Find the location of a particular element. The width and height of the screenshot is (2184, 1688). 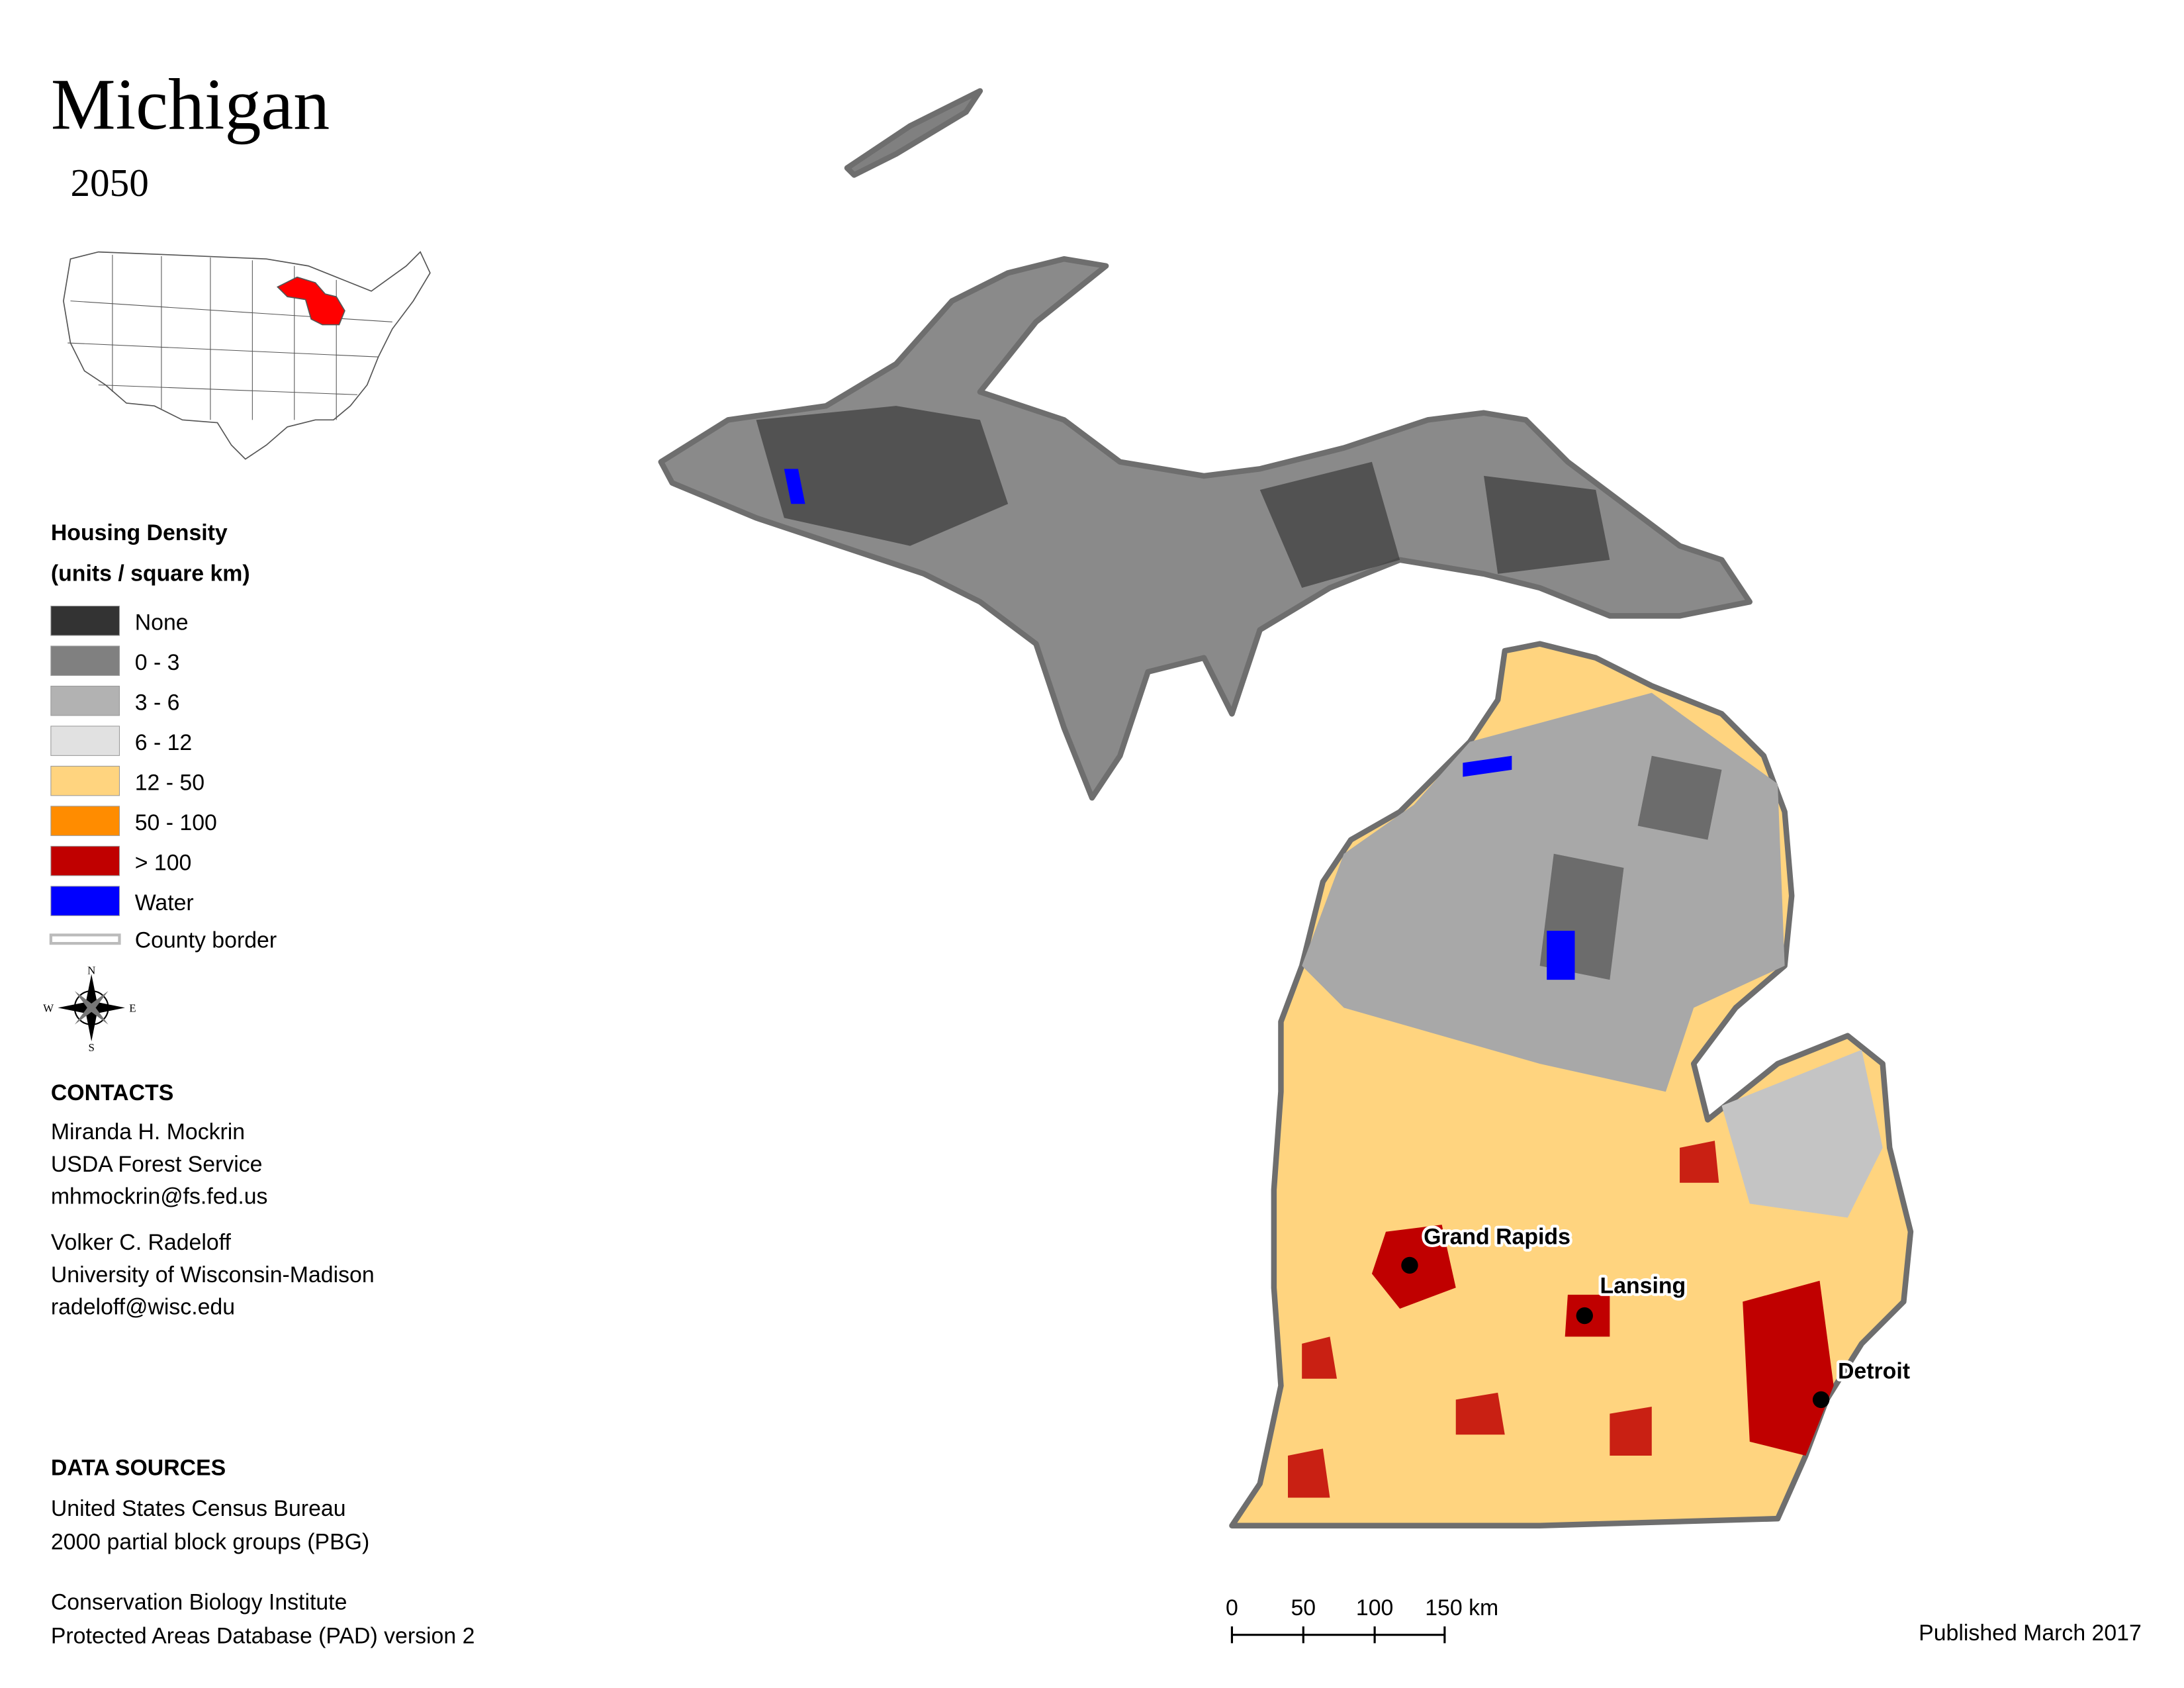

legend-label: County border is located at coordinates (206, 940).